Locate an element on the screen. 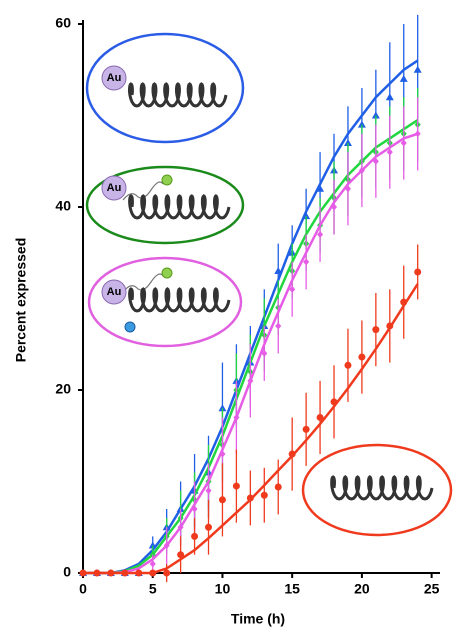  y-tick-label: 60 is located at coordinates (63, 23).